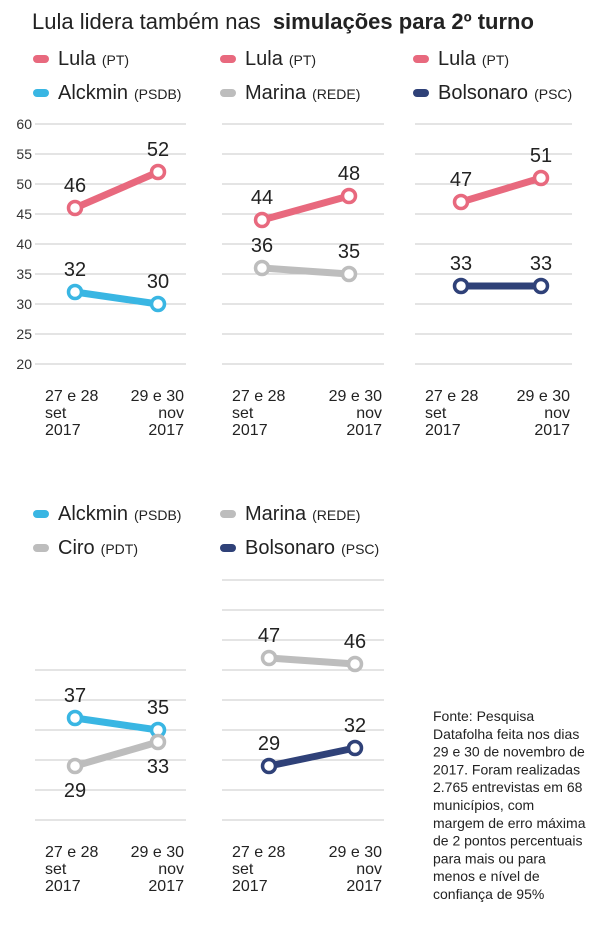 This screenshot has width=610, height=925. What do you see at coordinates (509, 823) in the screenshot?
I see `source-line: margem de erro máxima` at bounding box center [509, 823].